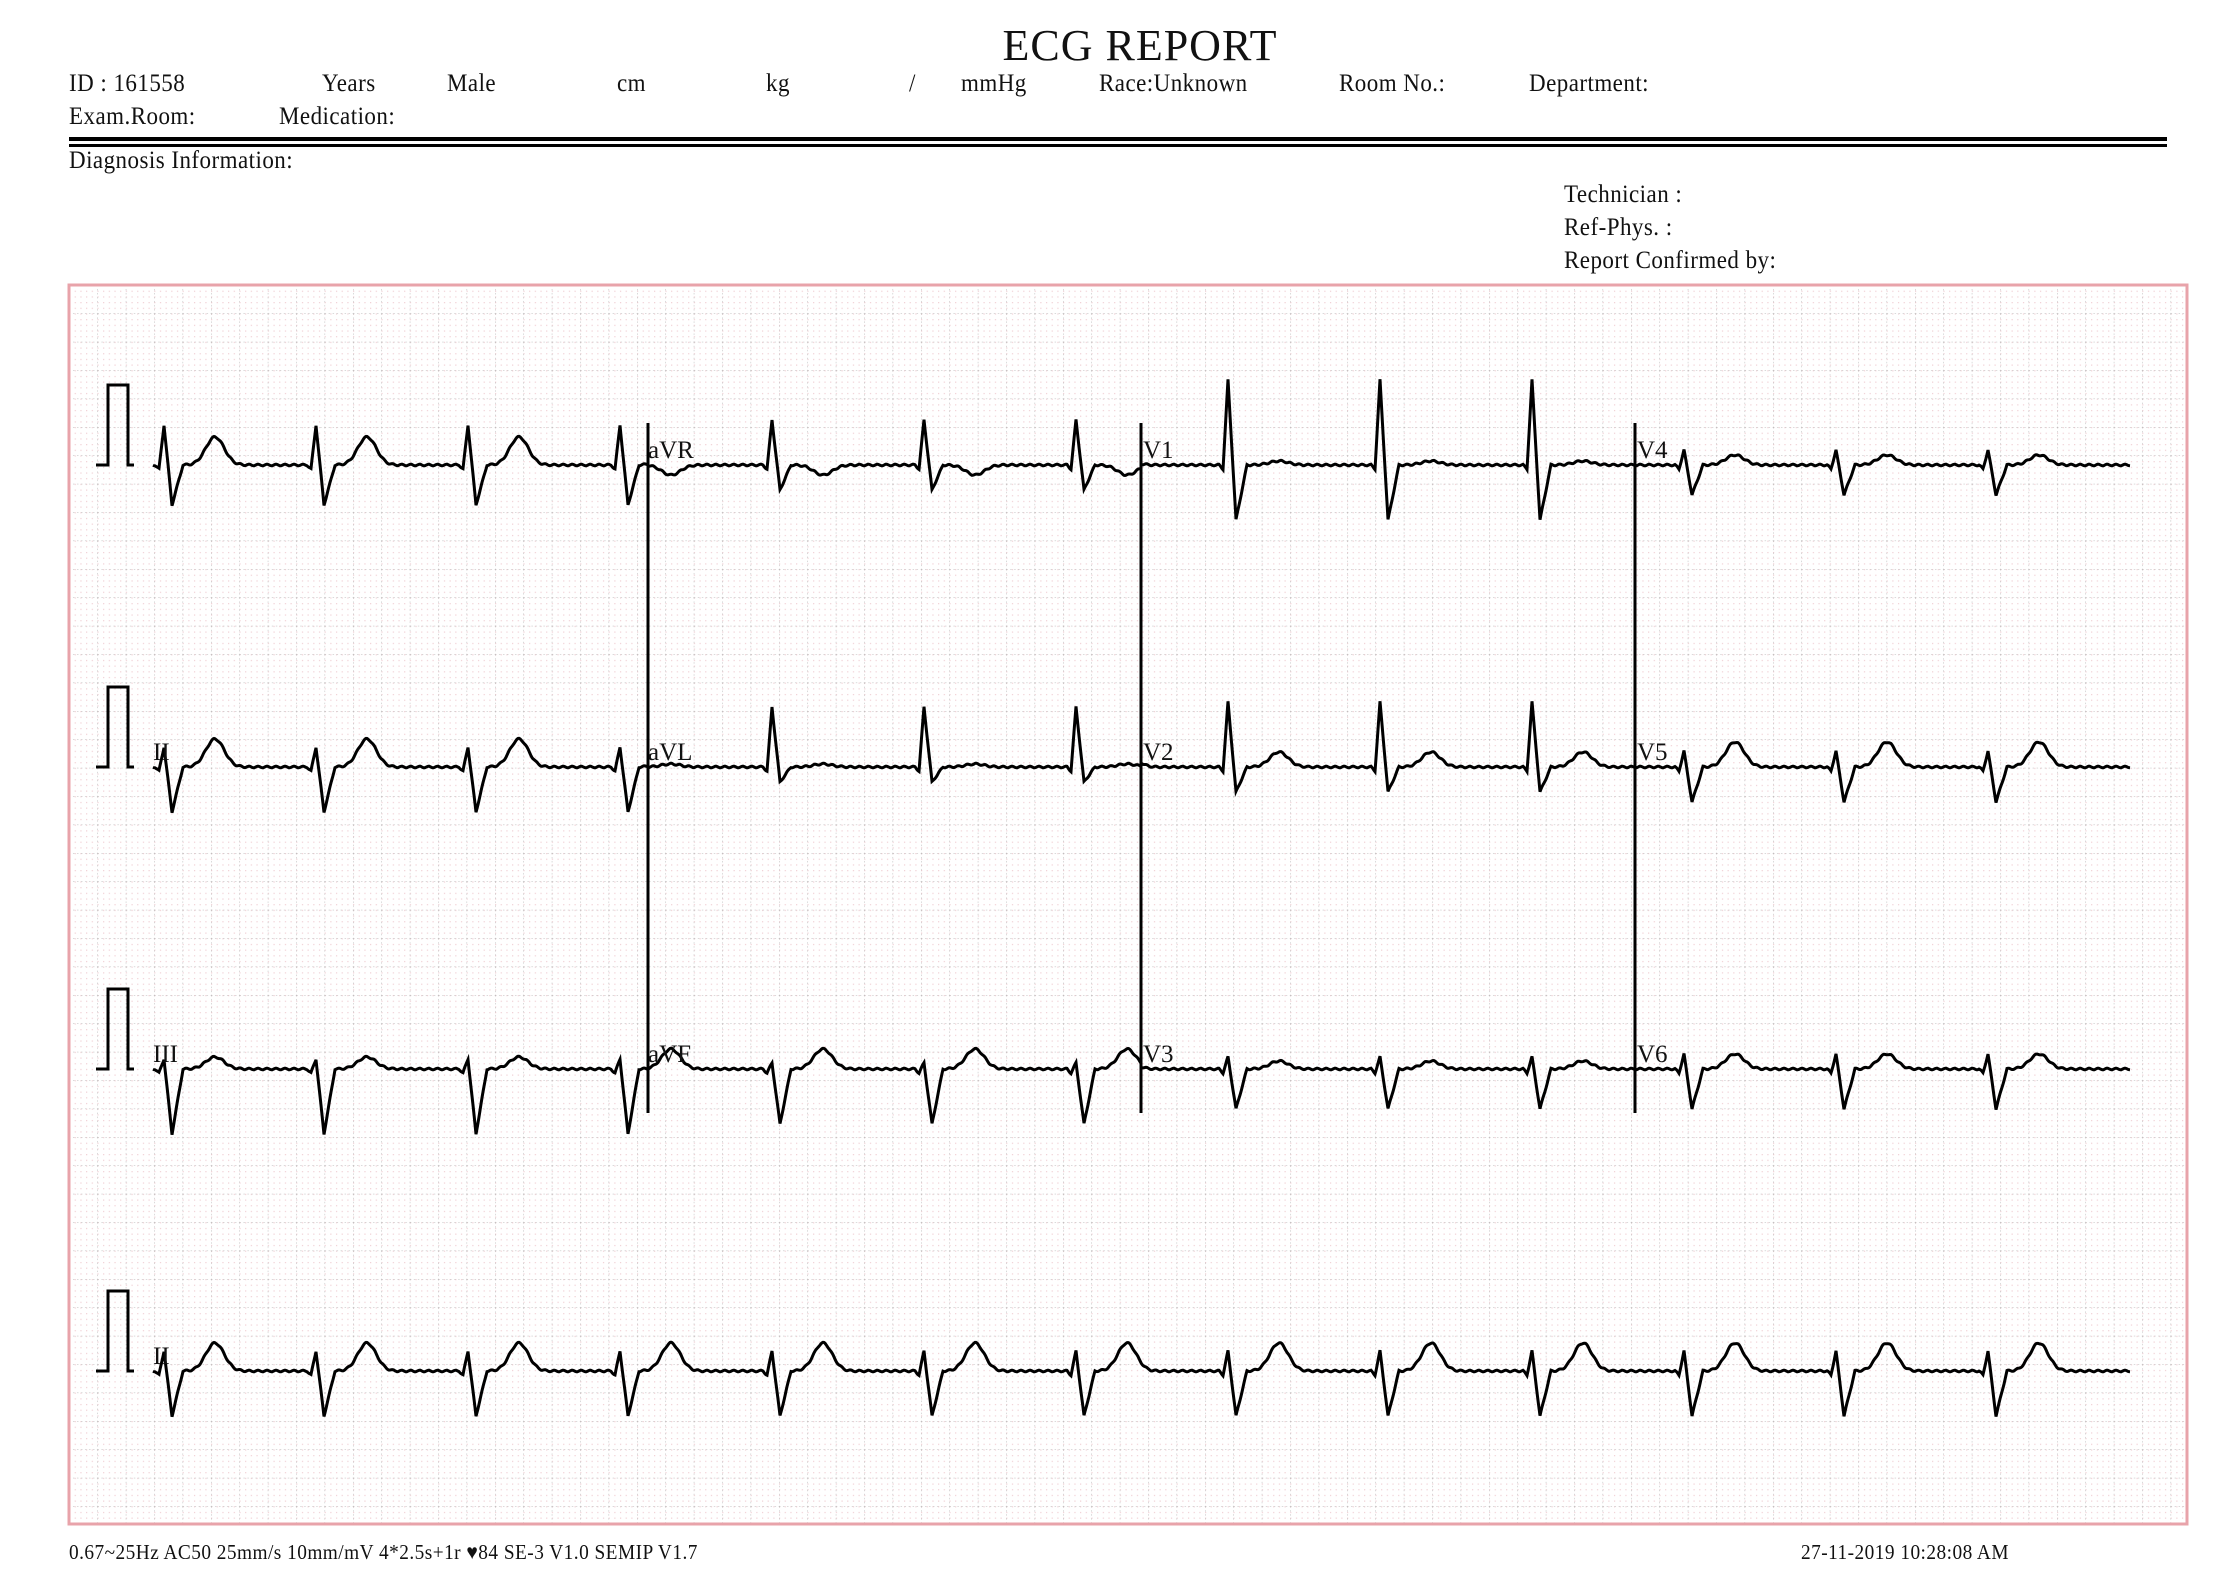 This screenshot has width=2213, height=1572. I want to click on trace-V5, so click(1882, 771).